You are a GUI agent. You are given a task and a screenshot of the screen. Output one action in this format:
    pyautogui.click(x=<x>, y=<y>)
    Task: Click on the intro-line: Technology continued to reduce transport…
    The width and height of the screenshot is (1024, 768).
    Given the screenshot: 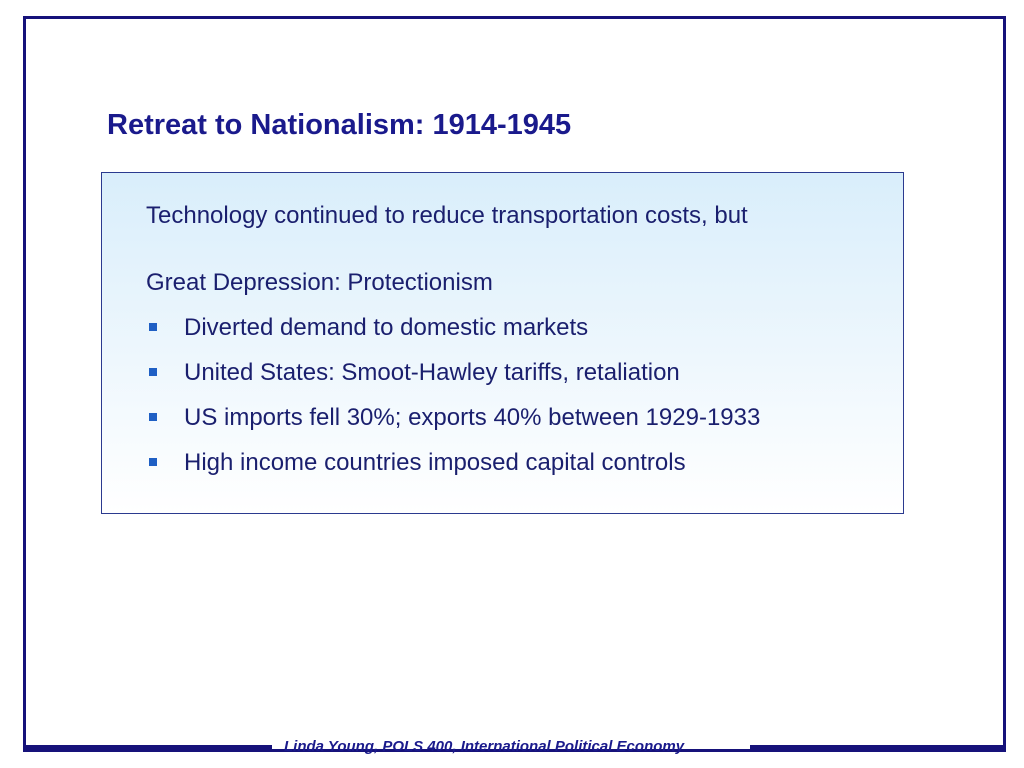 What is the action you would take?
    pyautogui.click(x=447, y=215)
    